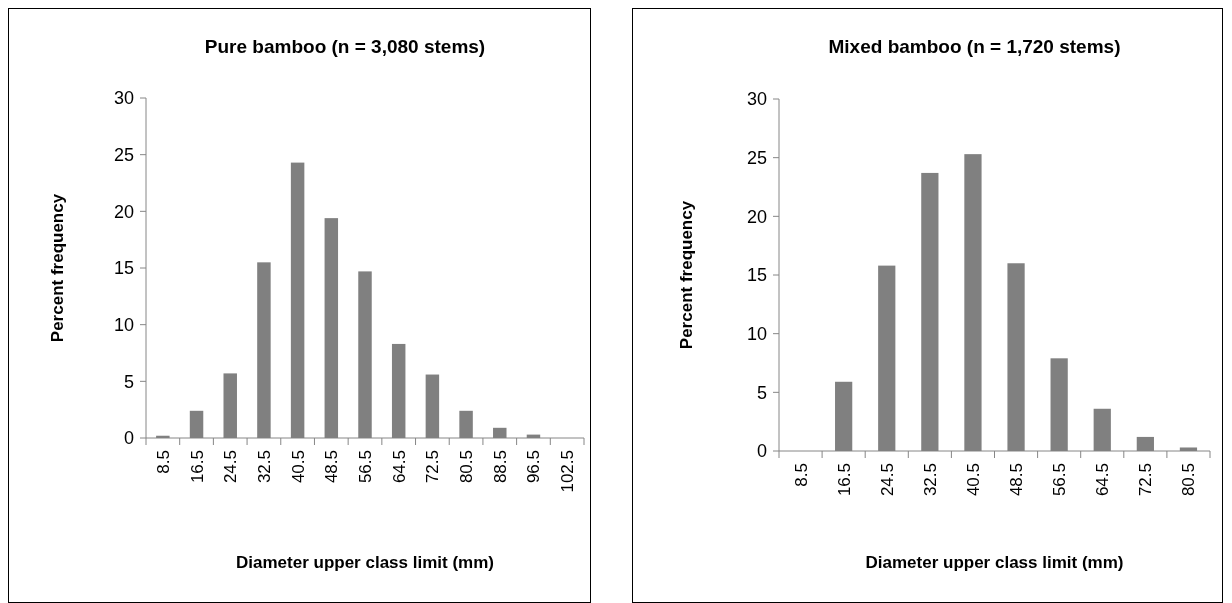  Describe the element at coordinates (534, 467) in the screenshot. I see `x-tick-label: 96.5` at that location.